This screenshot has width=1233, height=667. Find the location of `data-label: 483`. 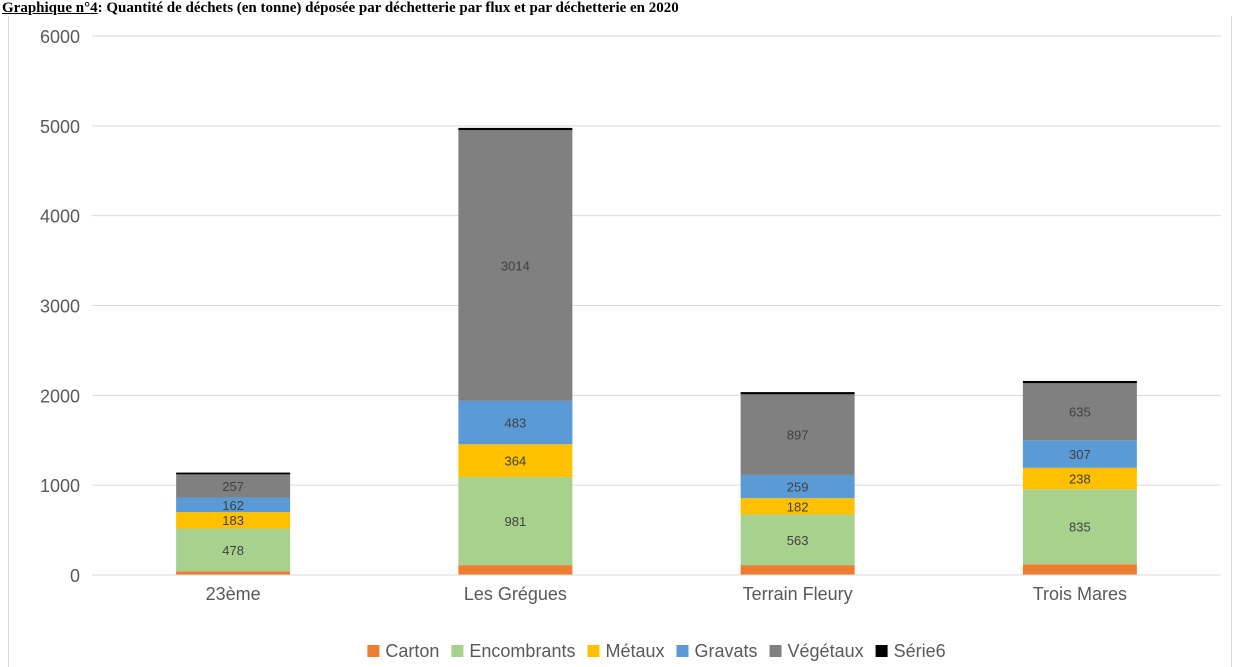

data-label: 483 is located at coordinates (516, 423).